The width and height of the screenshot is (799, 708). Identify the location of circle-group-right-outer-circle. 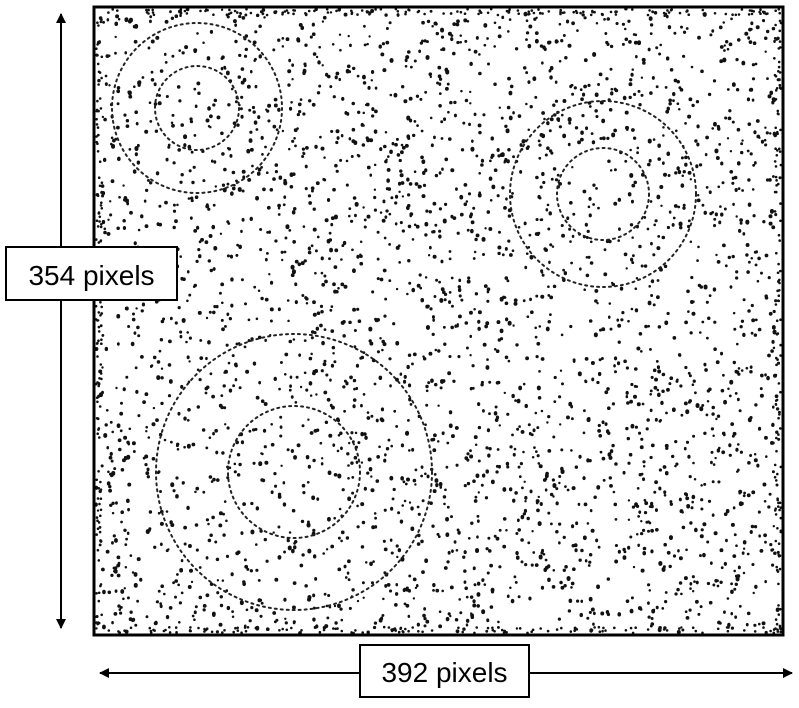
(603, 194).